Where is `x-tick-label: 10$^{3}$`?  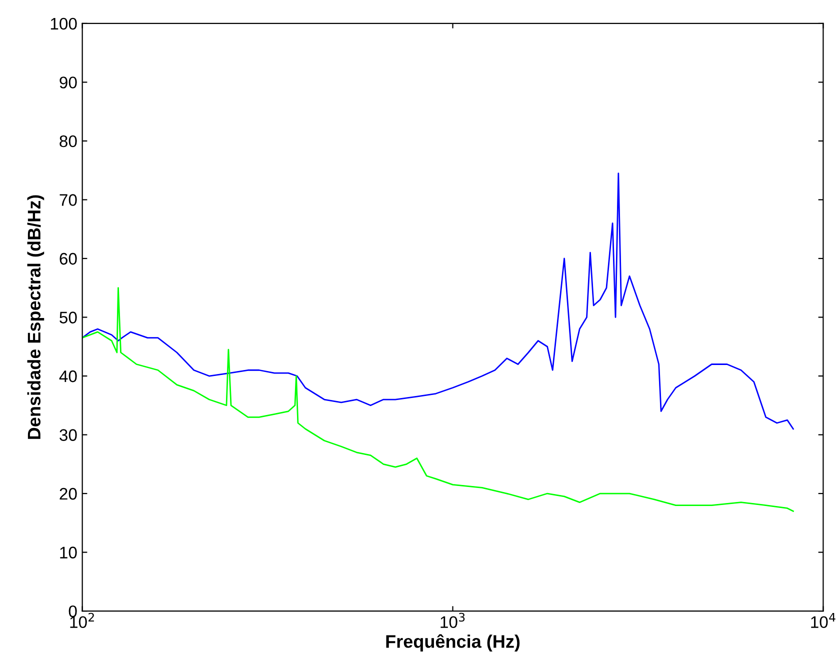 x-tick-label: 10$^{3}$ is located at coordinates (452, 620).